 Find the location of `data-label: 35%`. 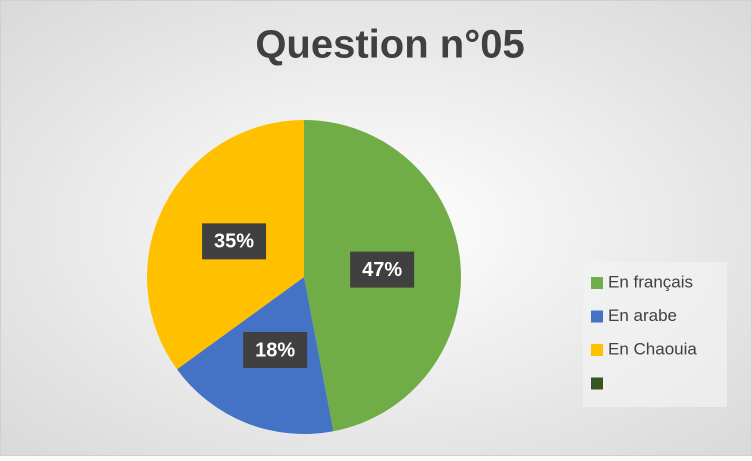

data-label: 35% is located at coordinates (234, 242).